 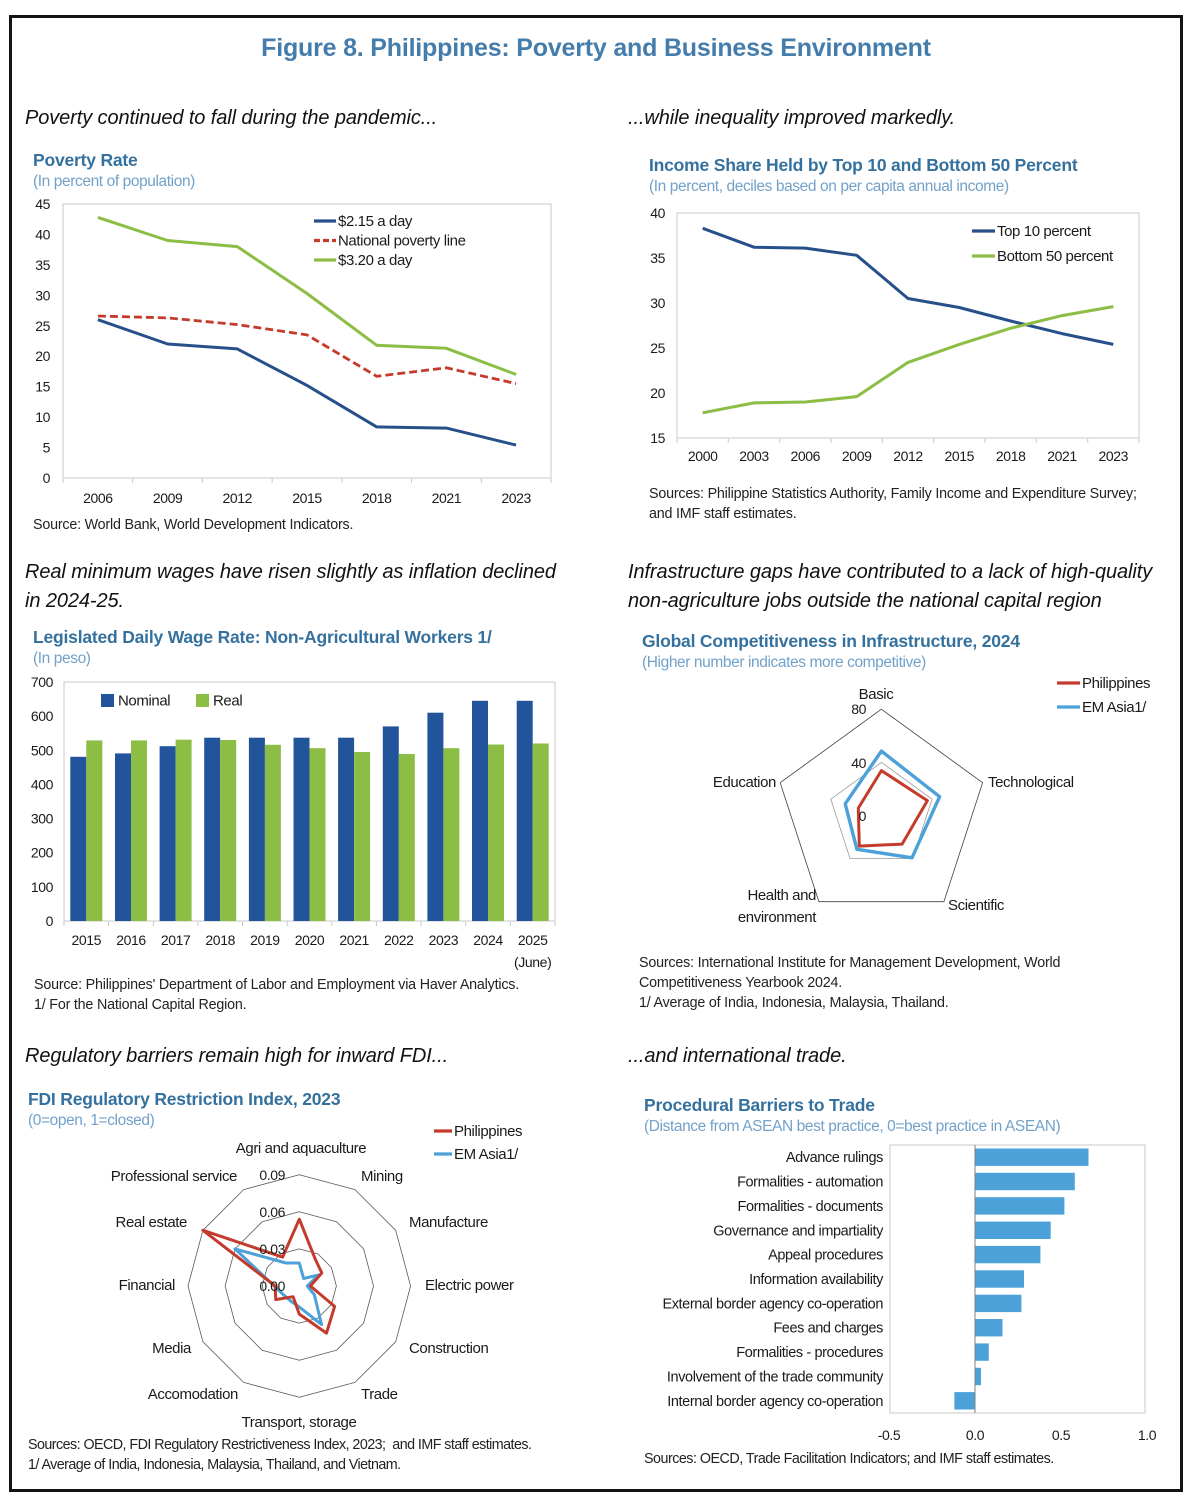 I want to click on svg-text: 2024, so click(x=488, y=940).